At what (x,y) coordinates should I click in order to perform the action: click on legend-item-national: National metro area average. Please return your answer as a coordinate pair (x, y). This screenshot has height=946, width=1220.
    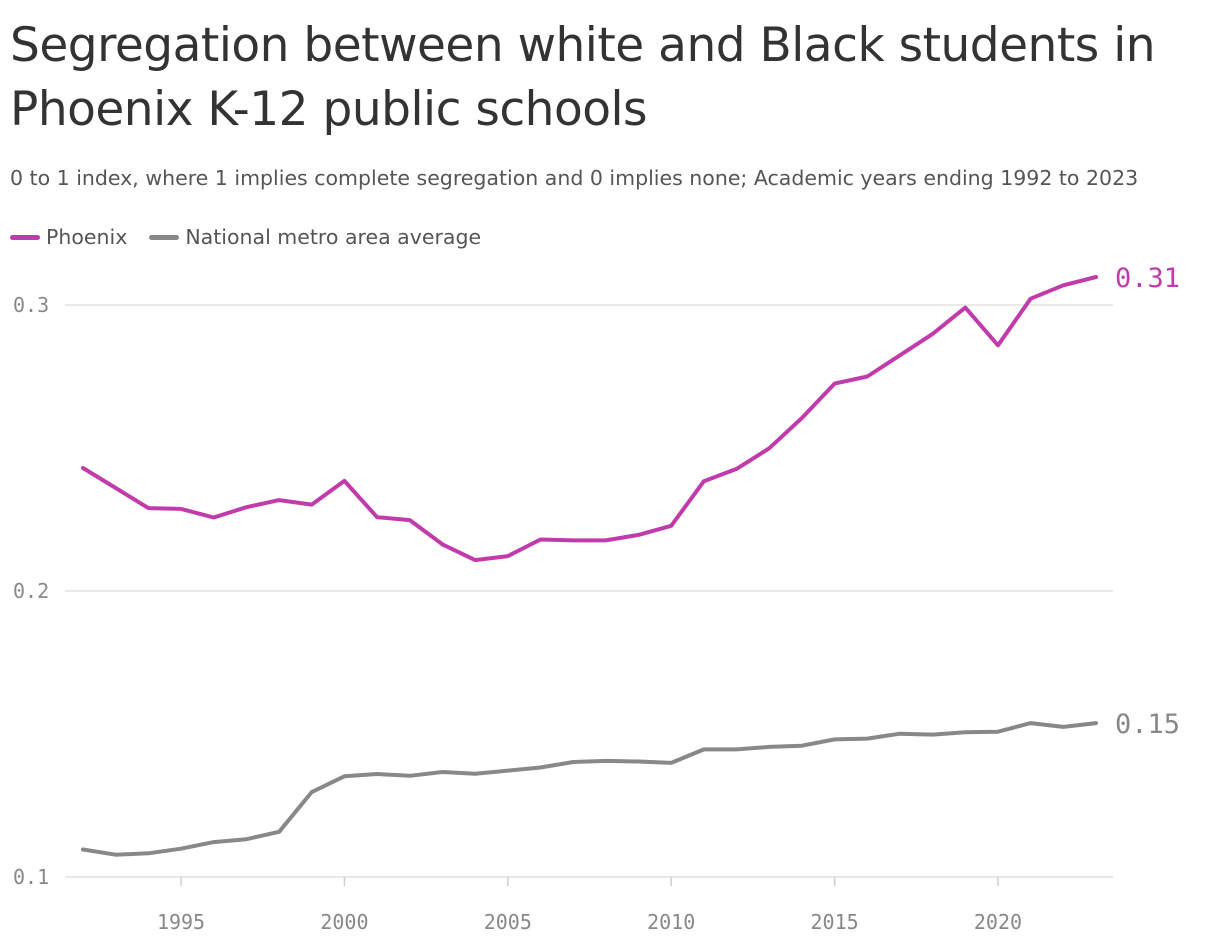
    Looking at the image, I should click on (315, 237).